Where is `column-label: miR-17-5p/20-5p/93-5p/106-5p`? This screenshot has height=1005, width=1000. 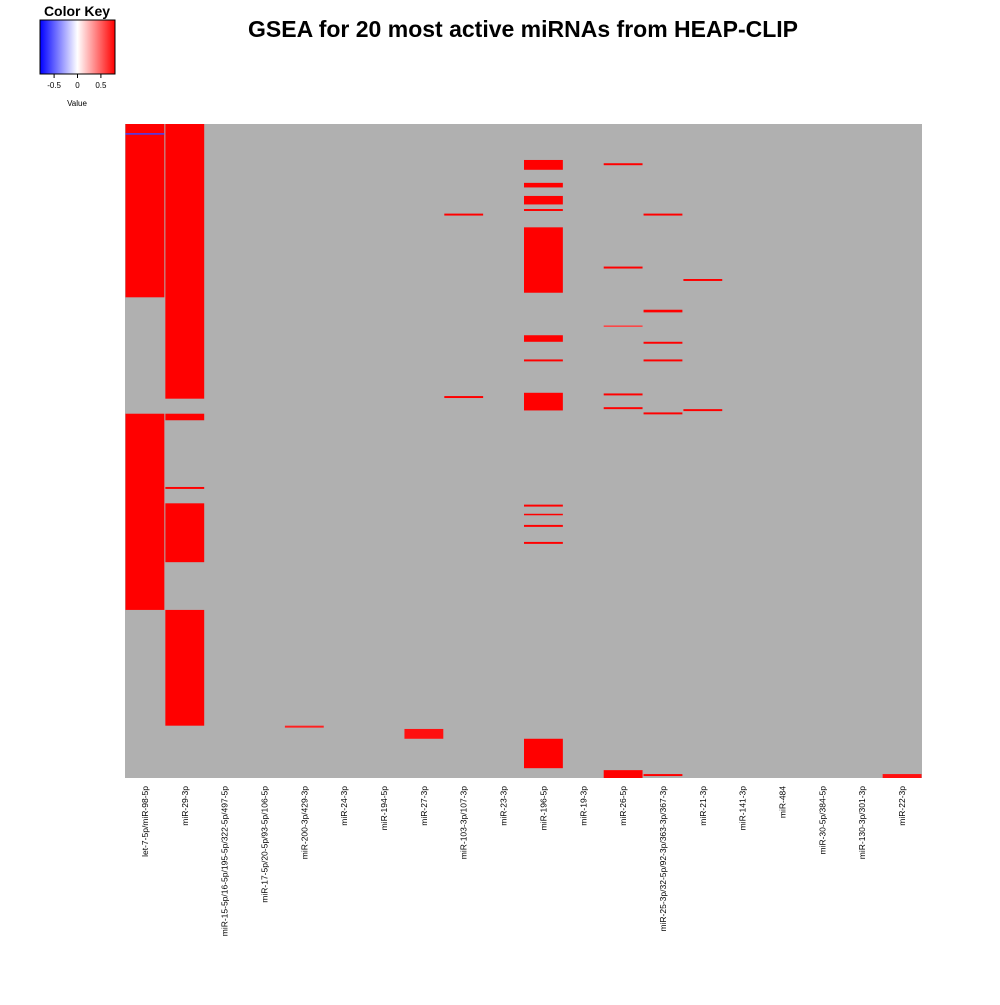 column-label: miR-17-5p/20-5p/93-5p/106-5p is located at coordinates (265, 844).